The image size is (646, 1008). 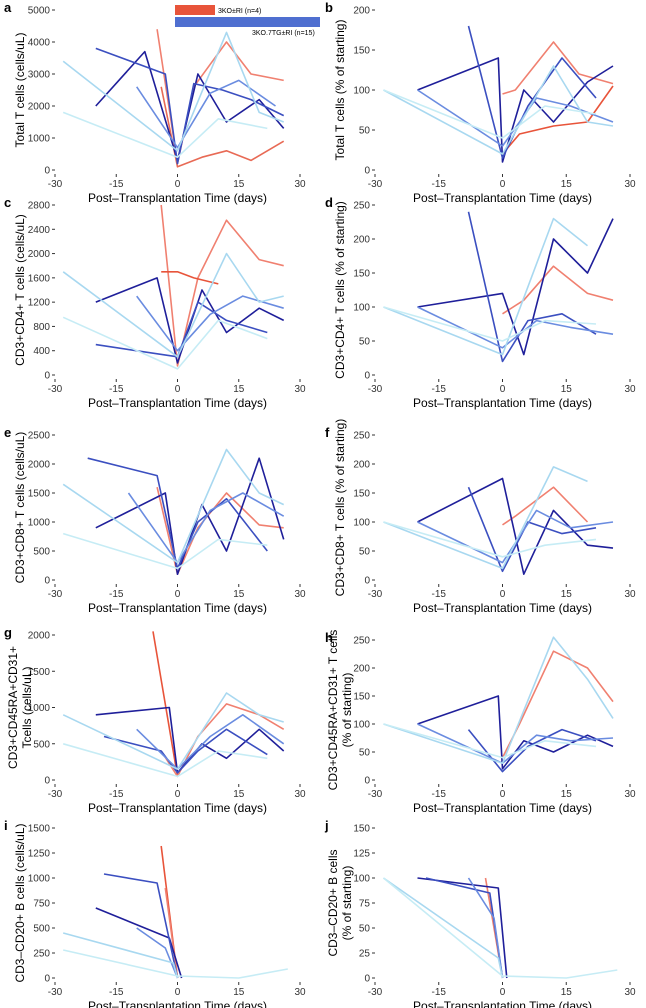 I want to click on y-axis-title: CD3–CD20+ B cells (cells/uL), so click(x=20, y=902).